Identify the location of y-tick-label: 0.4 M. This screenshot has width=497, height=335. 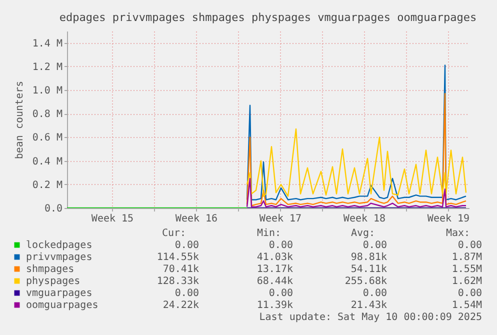
(47, 162).